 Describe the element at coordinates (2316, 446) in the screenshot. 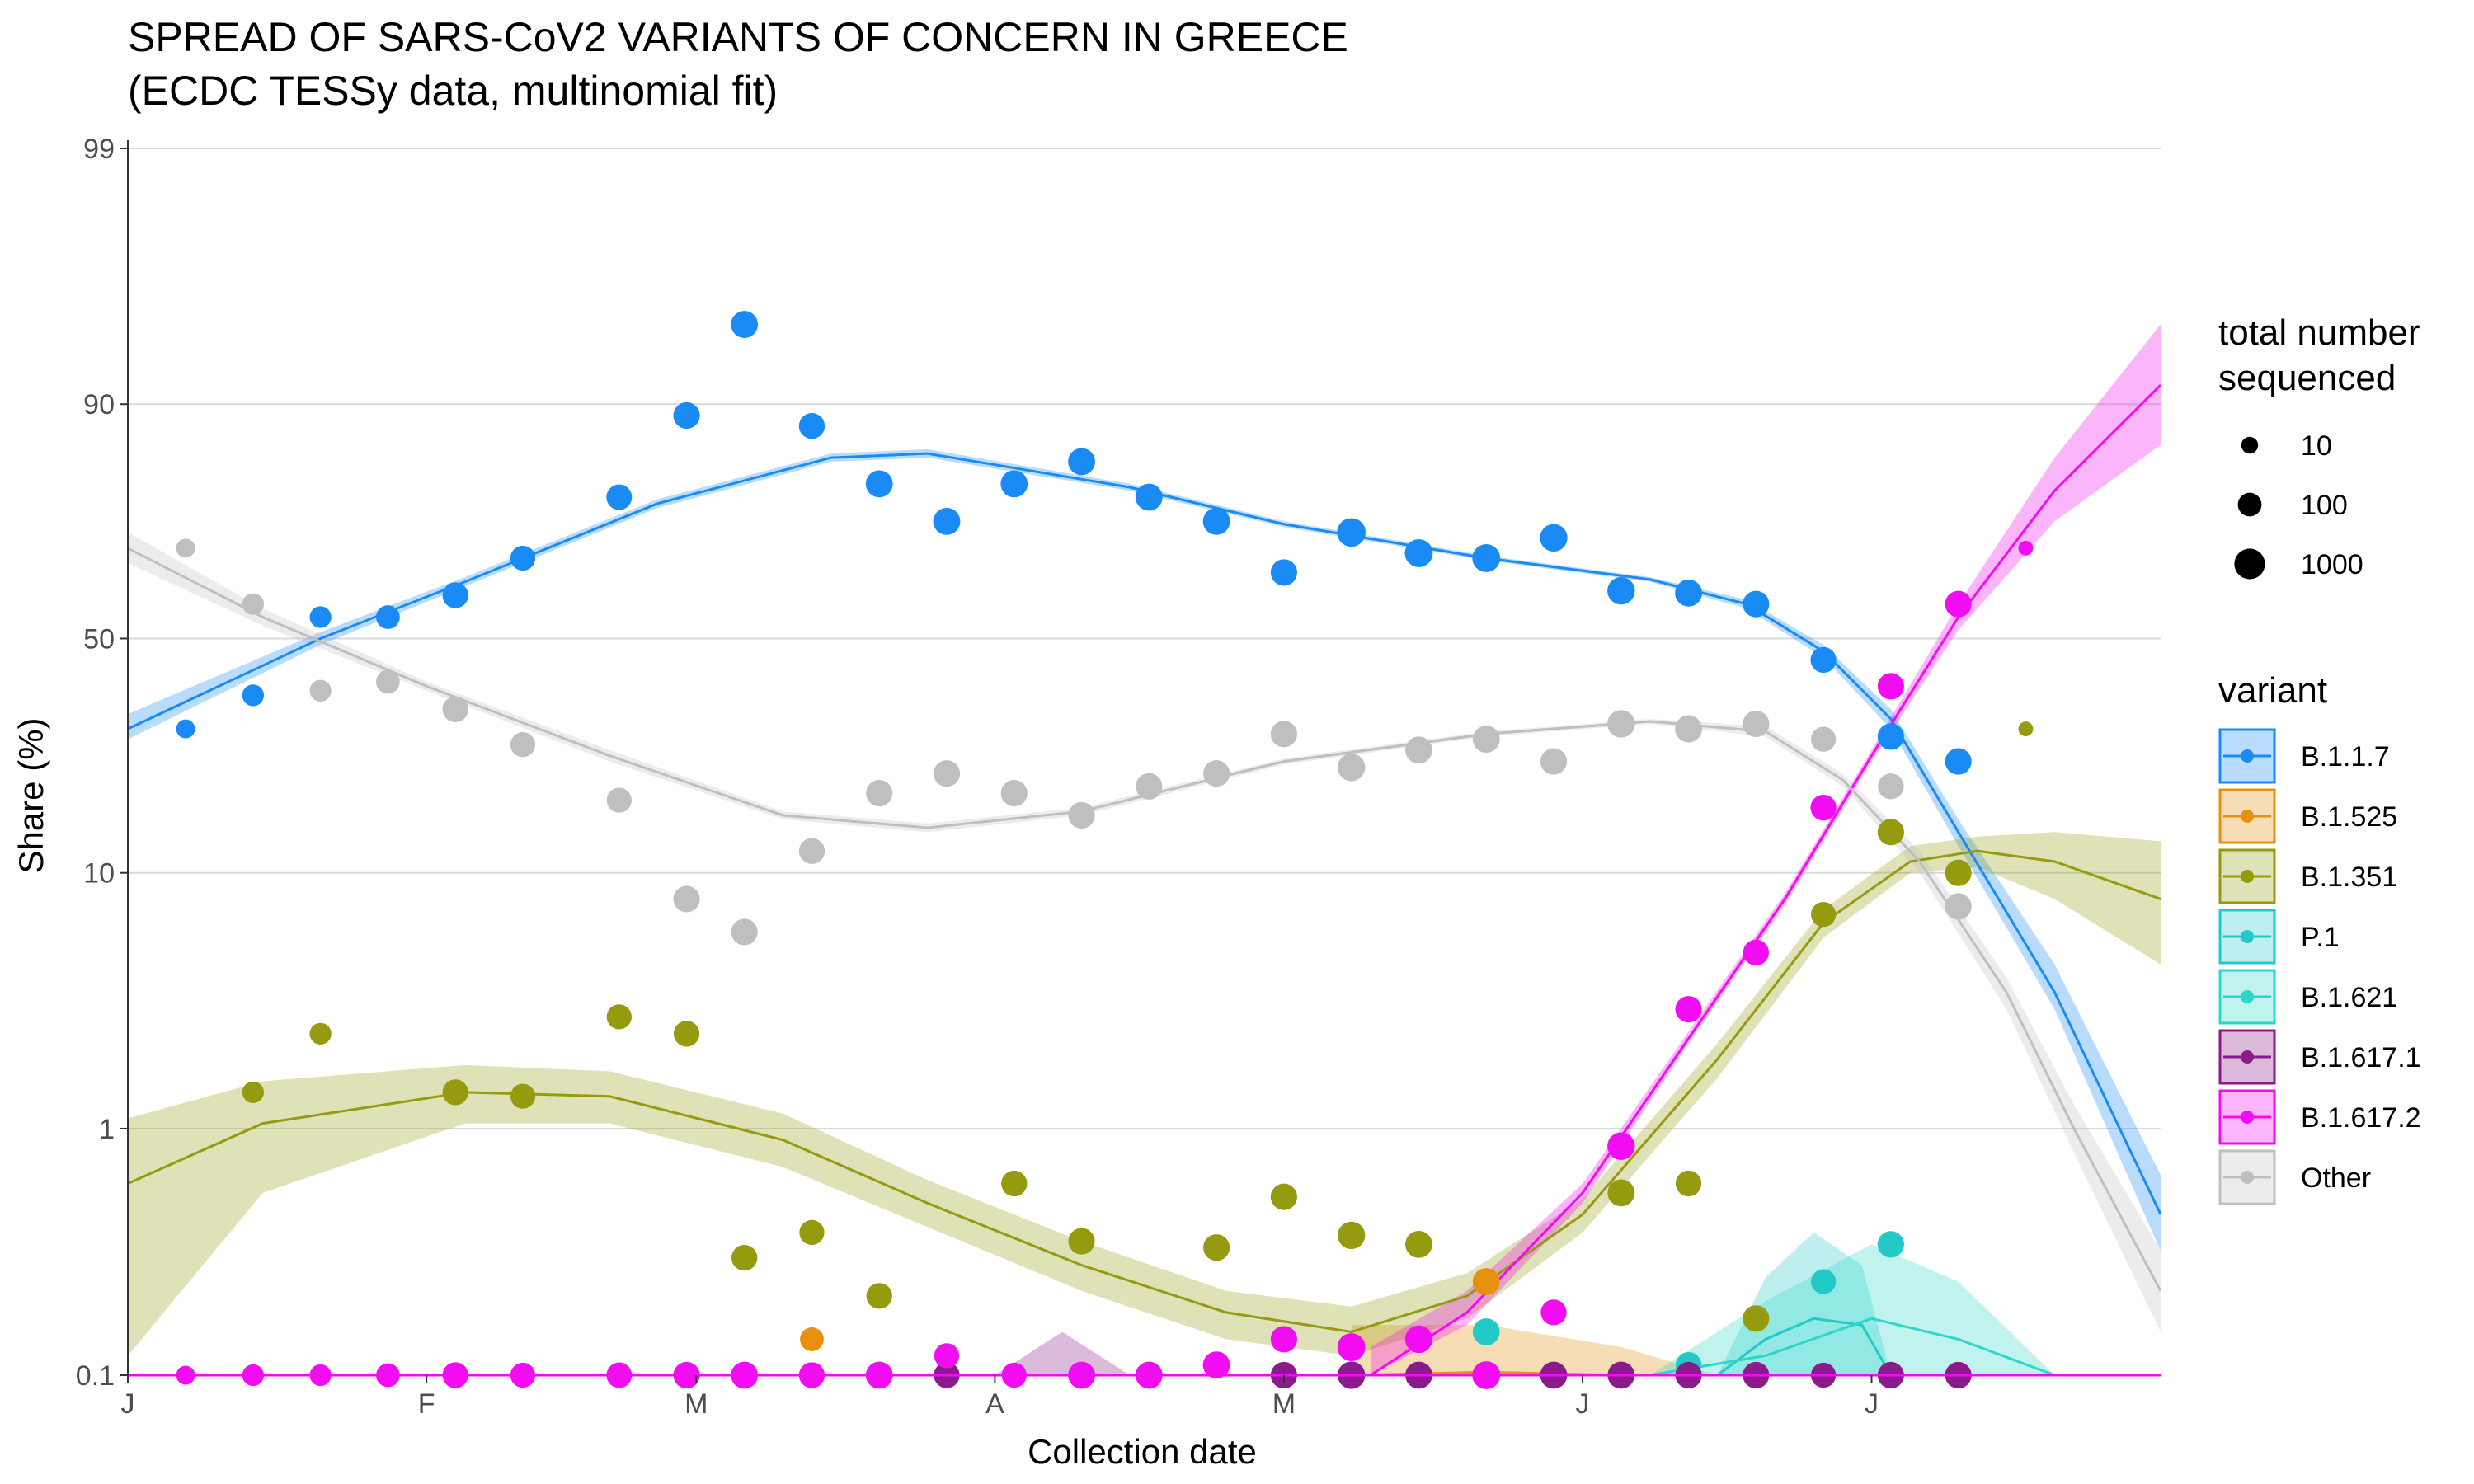

I see `size-legend-label: 10` at that location.